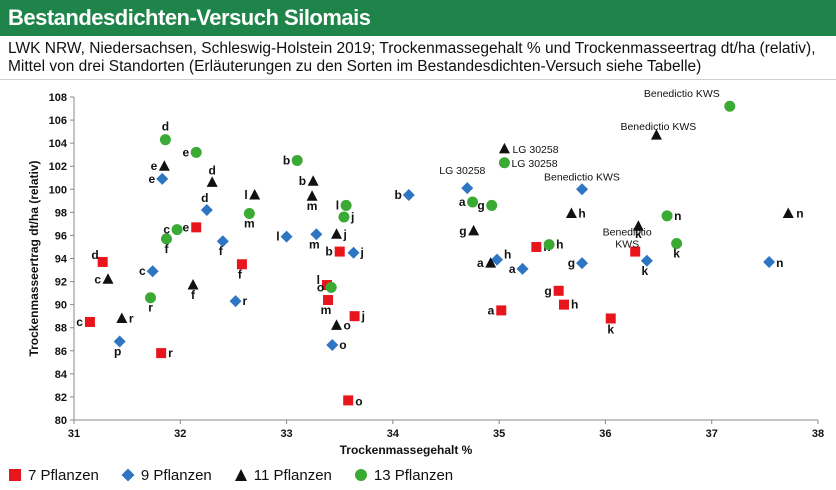  What do you see at coordinates (128, 475) in the screenshot?
I see `legend-diamond-icon` at bounding box center [128, 475].